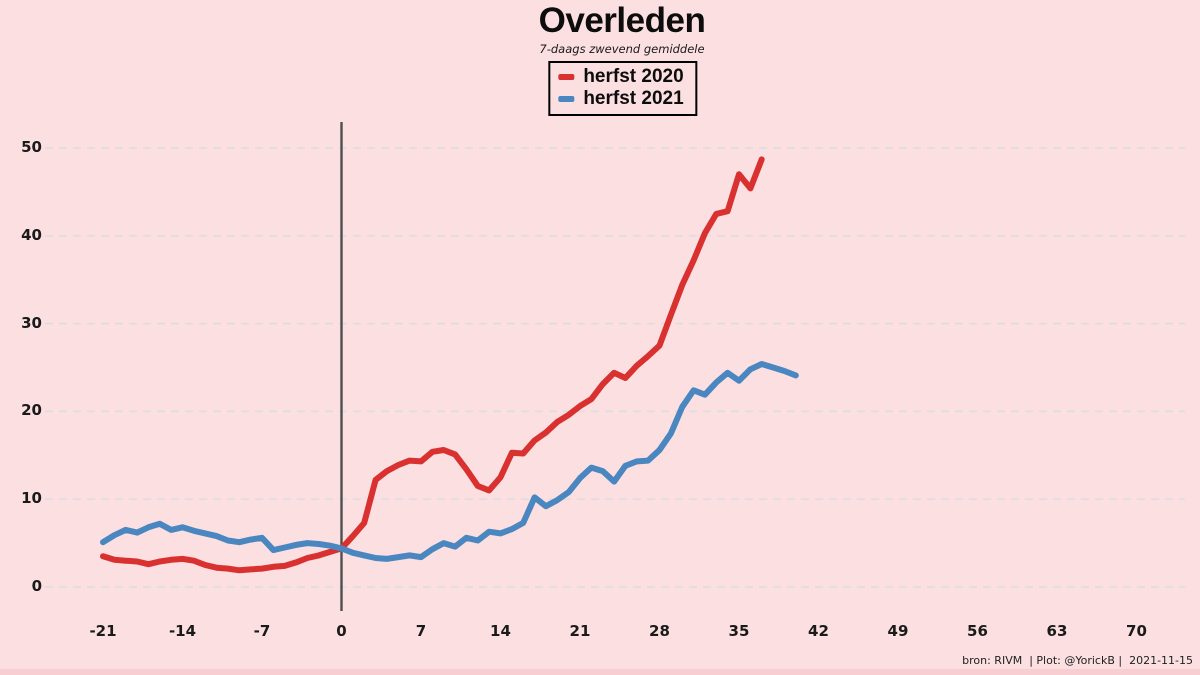 This screenshot has width=1200, height=675. What do you see at coordinates (600, 672) in the screenshot?
I see `bottom-strip` at bounding box center [600, 672].